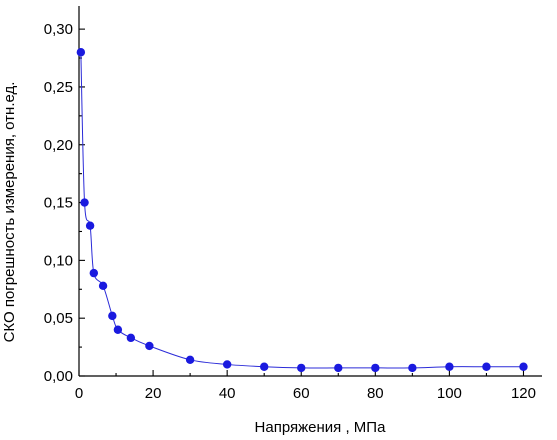 This screenshot has height=440, width=557. What do you see at coordinates (301, 393) in the screenshot?
I see `x-tick-label: 60` at bounding box center [301, 393].